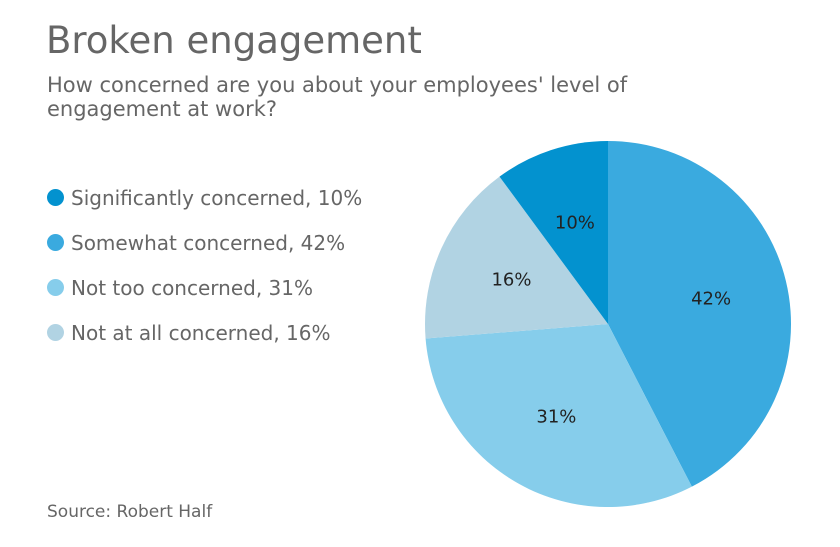 The image size is (840, 547). I want to click on source-note: Source: Robert Half, so click(130, 512).